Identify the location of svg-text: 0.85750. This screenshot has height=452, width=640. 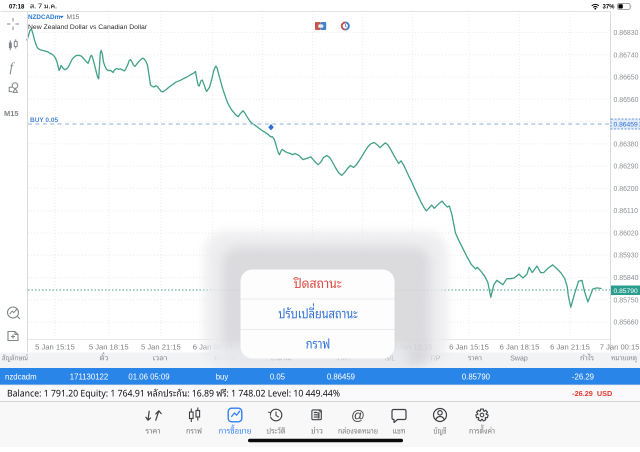
(626, 300).